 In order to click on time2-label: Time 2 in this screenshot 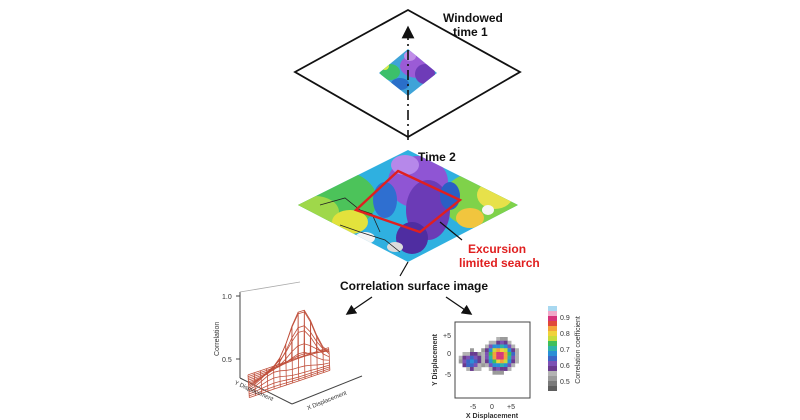, I will do `click(437, 157)`.